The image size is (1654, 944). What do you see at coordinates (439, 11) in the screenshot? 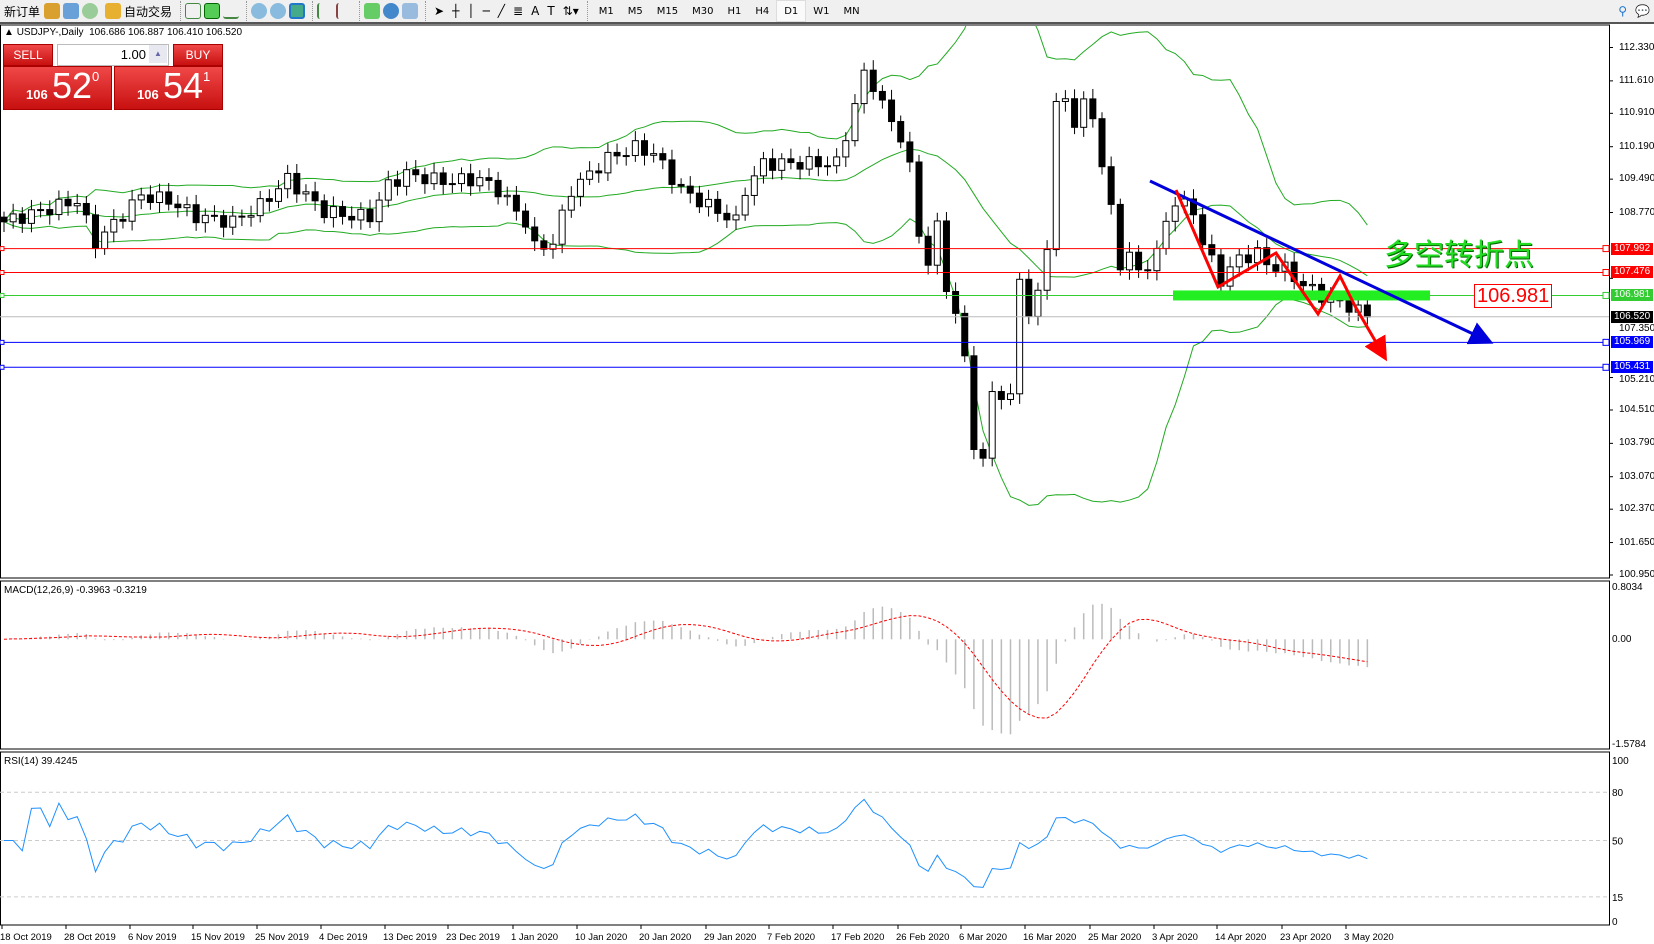
I see `cursor-icon: ➤` at bounding box center [439, 11].